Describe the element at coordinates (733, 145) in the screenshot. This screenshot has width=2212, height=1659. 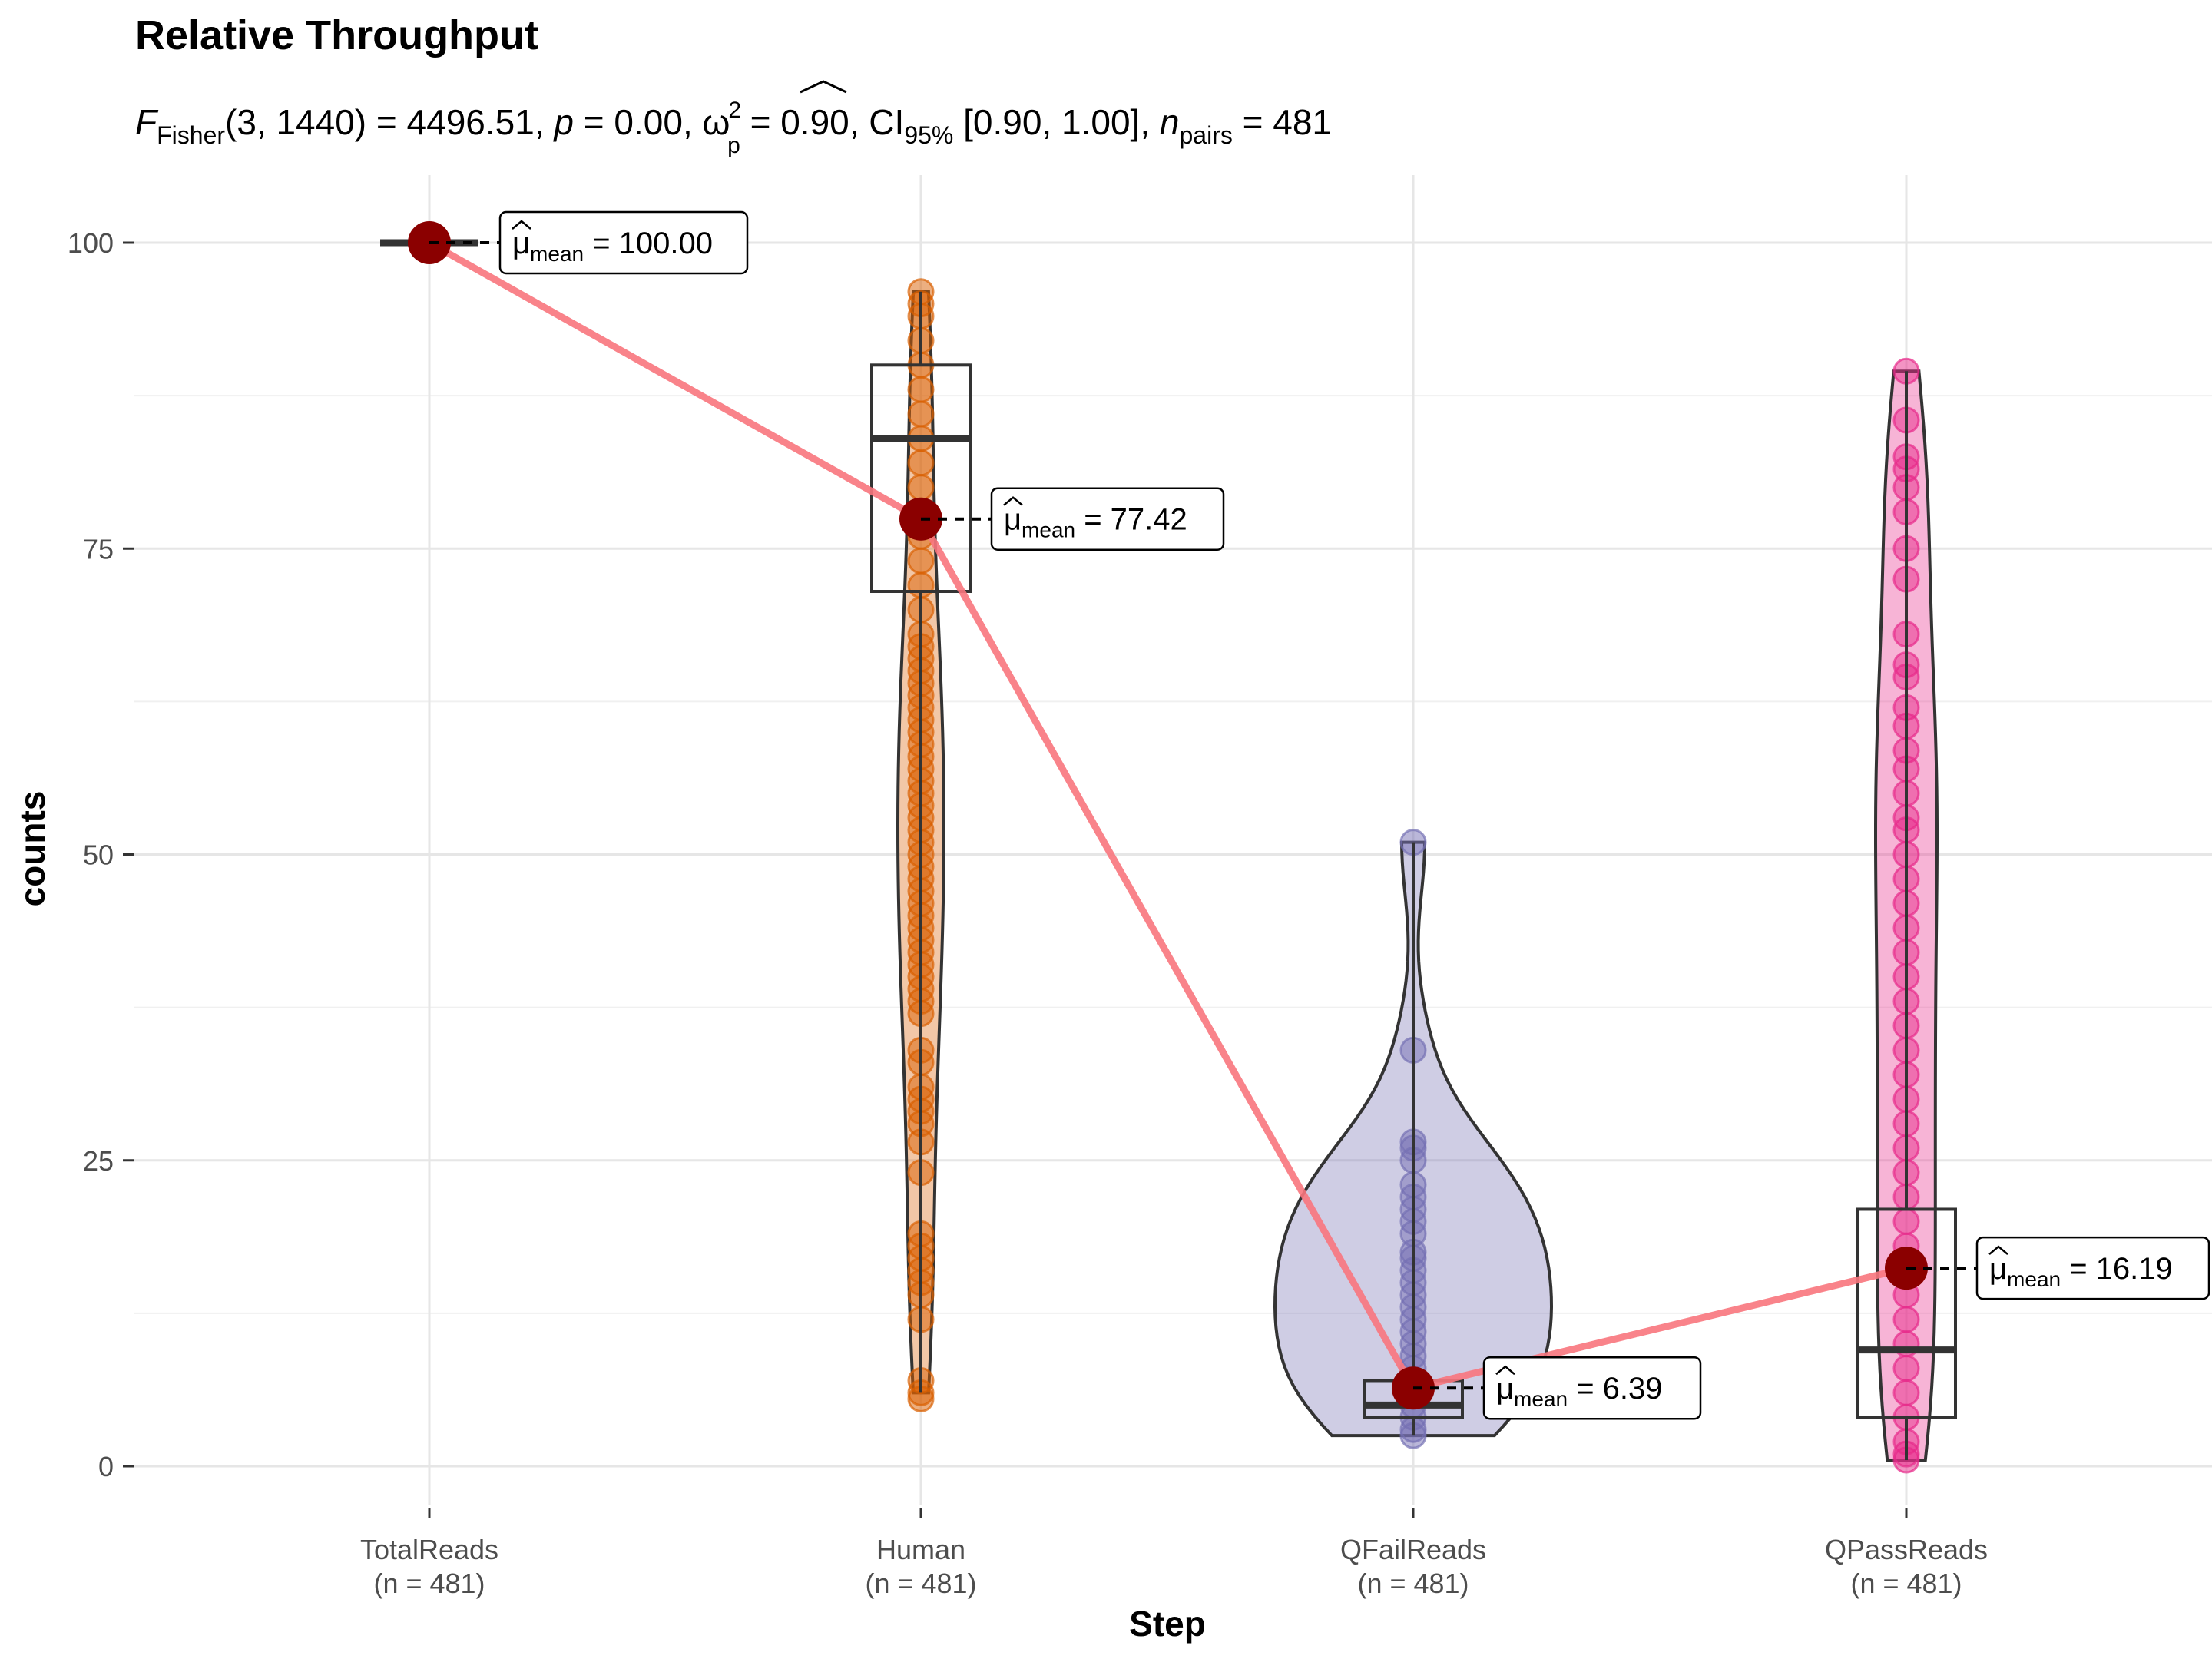
I see `subtitle-omega-sub: p` at that location.